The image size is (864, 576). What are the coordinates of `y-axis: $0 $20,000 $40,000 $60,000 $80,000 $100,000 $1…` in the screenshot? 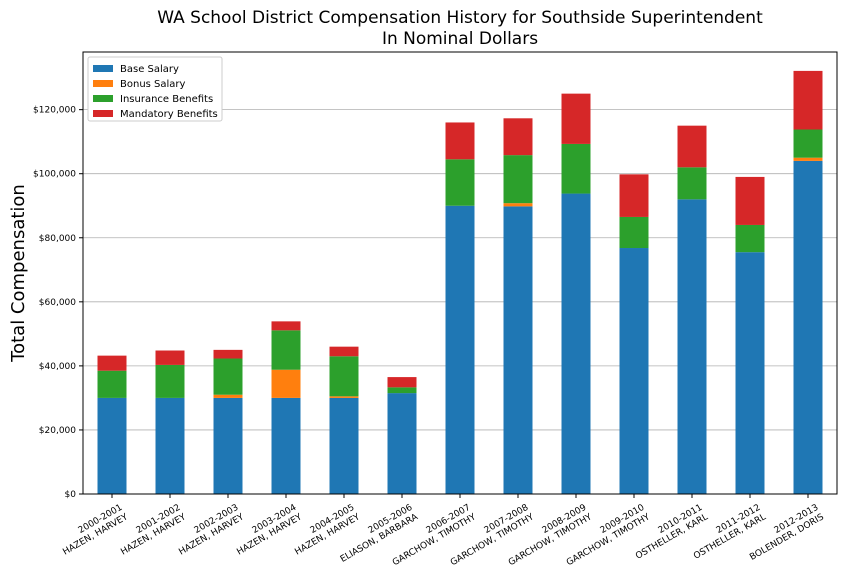 It's located at (58, 303).